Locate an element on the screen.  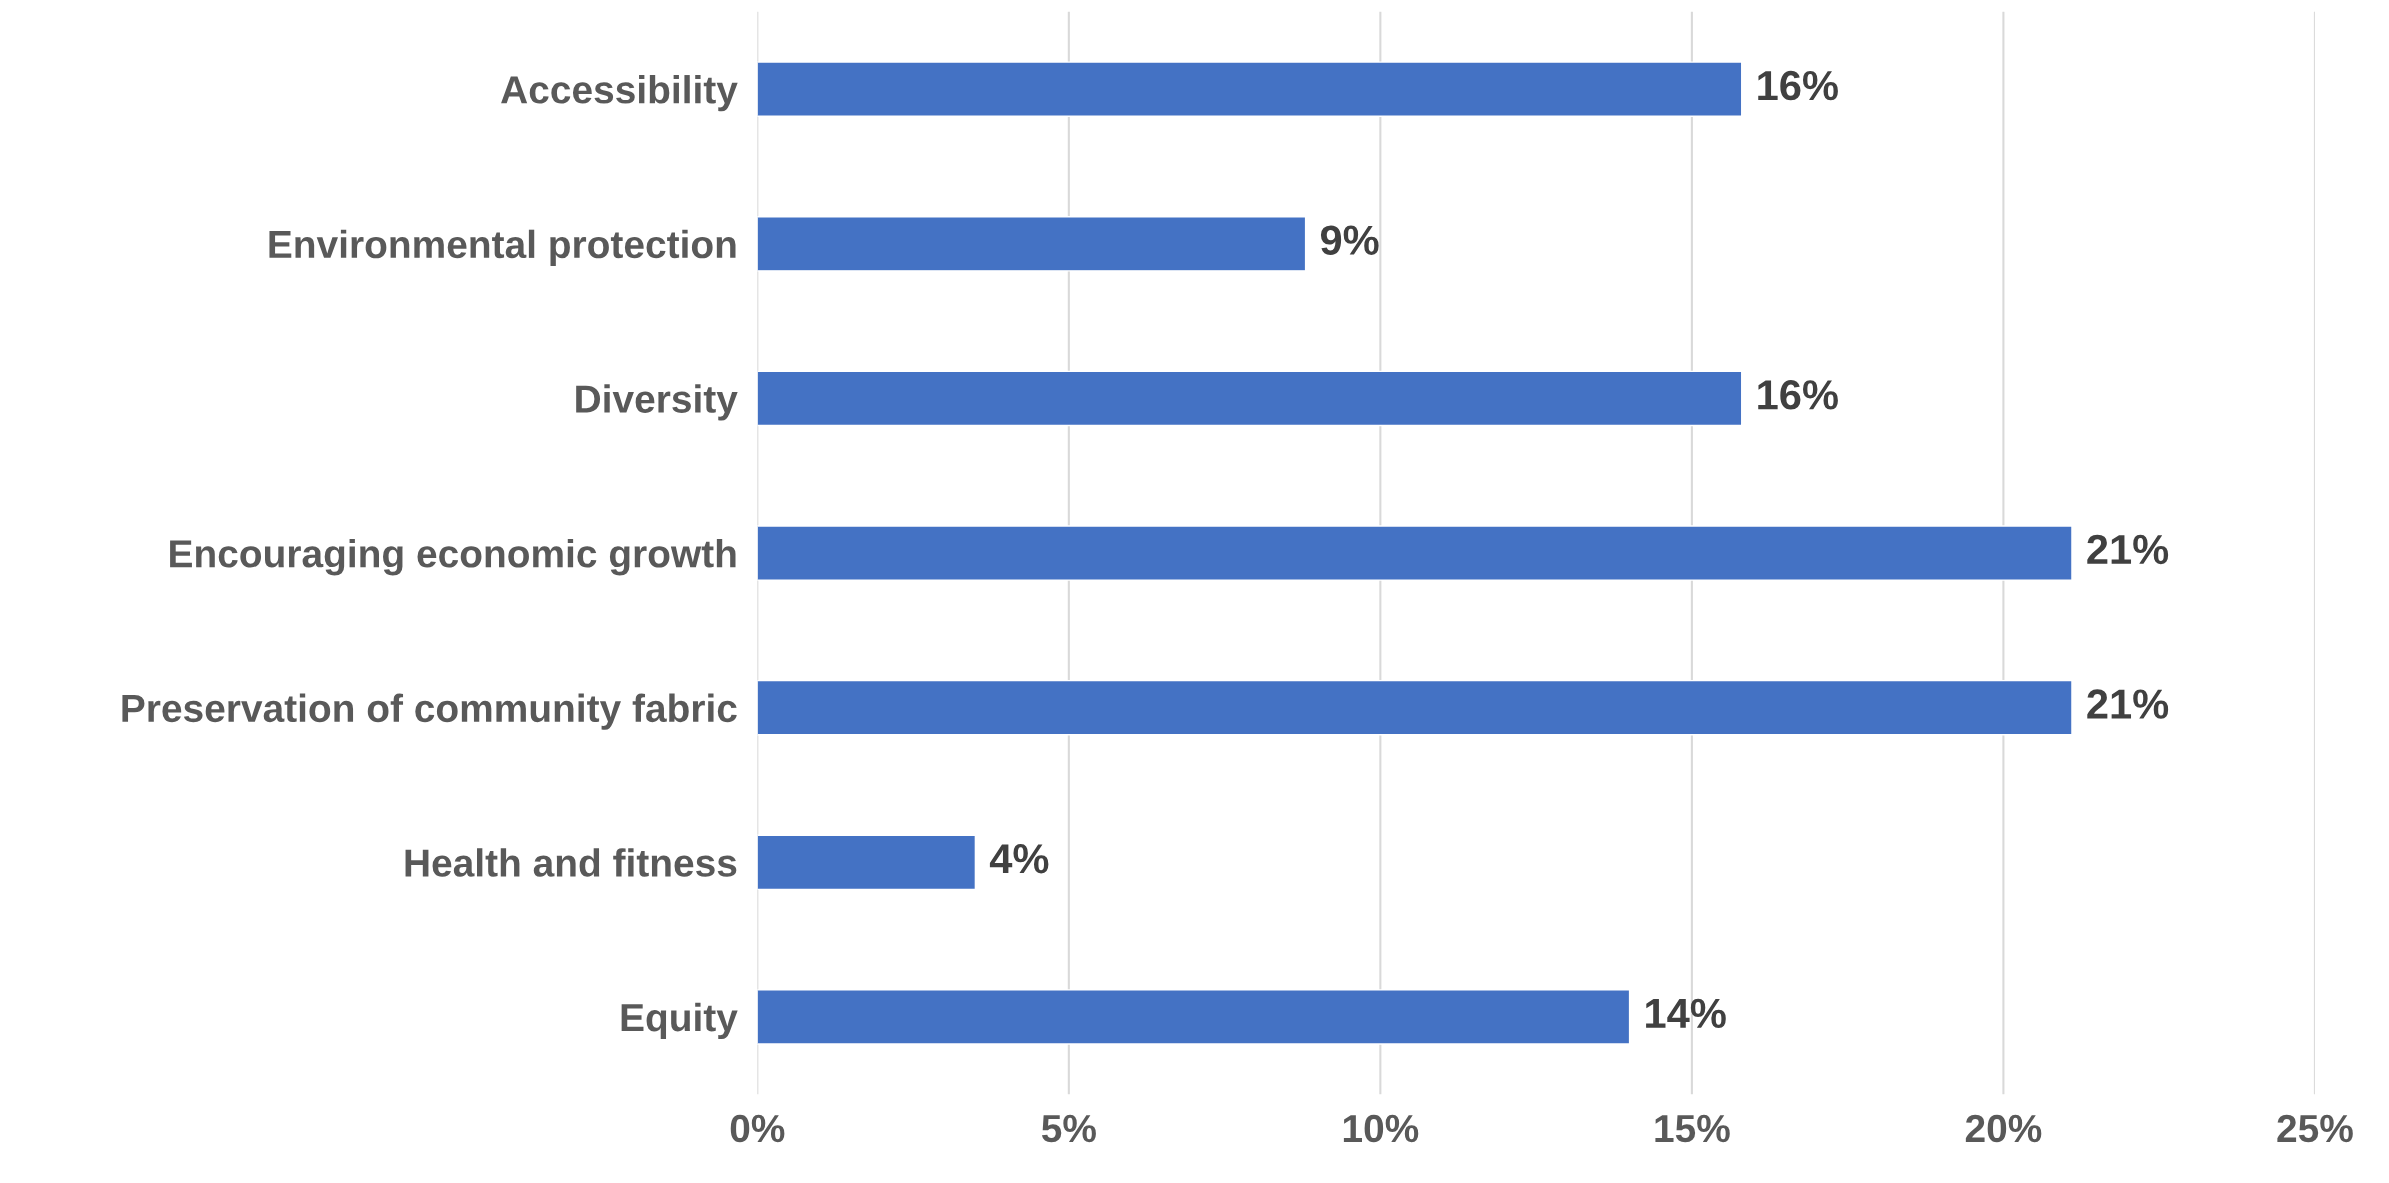
x-tick-label: 0% is located at coordinates (757, 1128).